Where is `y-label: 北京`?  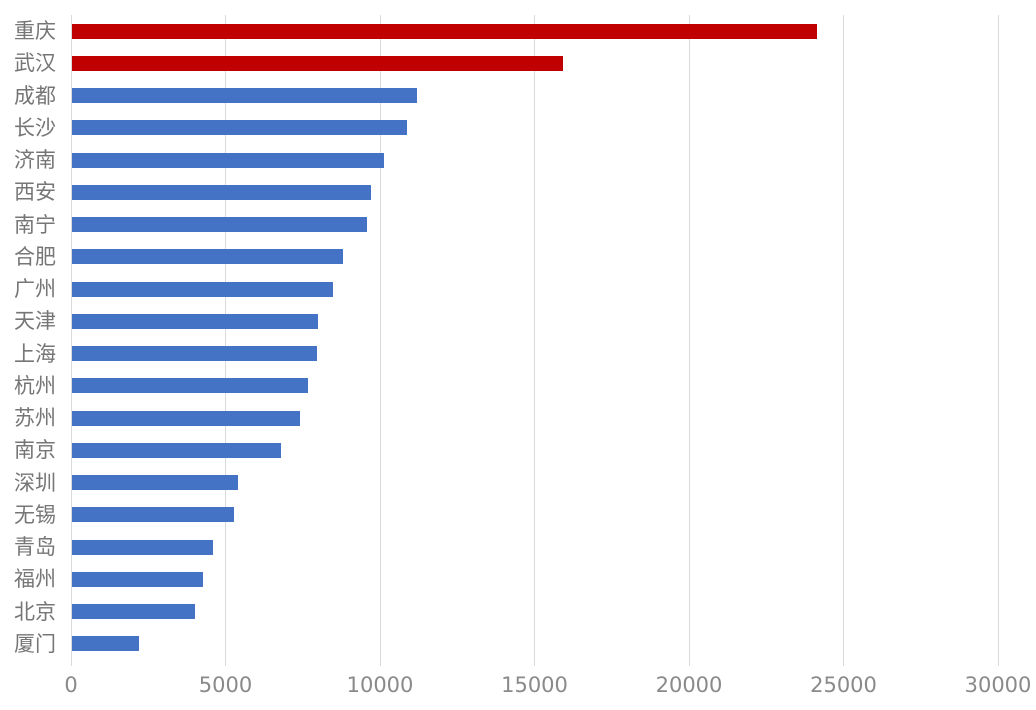
y-label: 北京 is located at coordinates (35, 611).